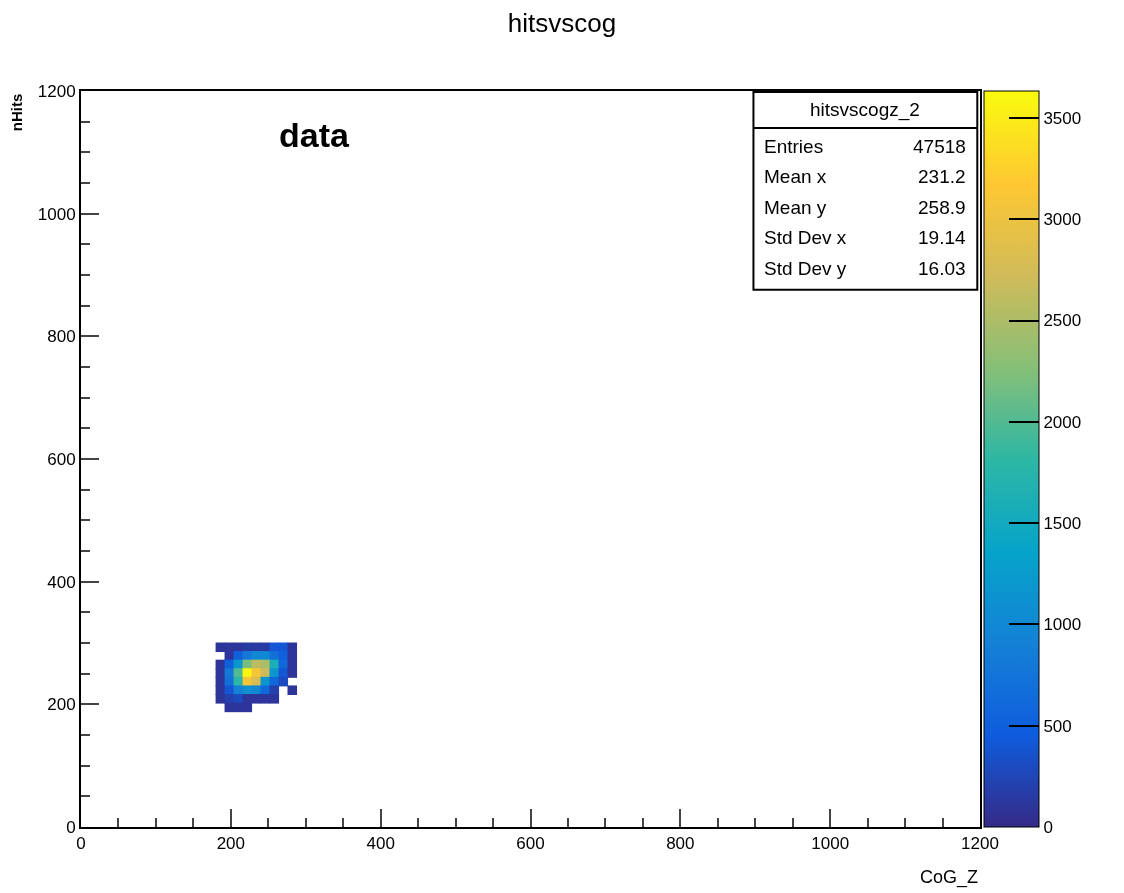 The height and width of the screenshot is (893, 1124). I want to click on annotation: hitsvscogz_2, so click(865, 110).